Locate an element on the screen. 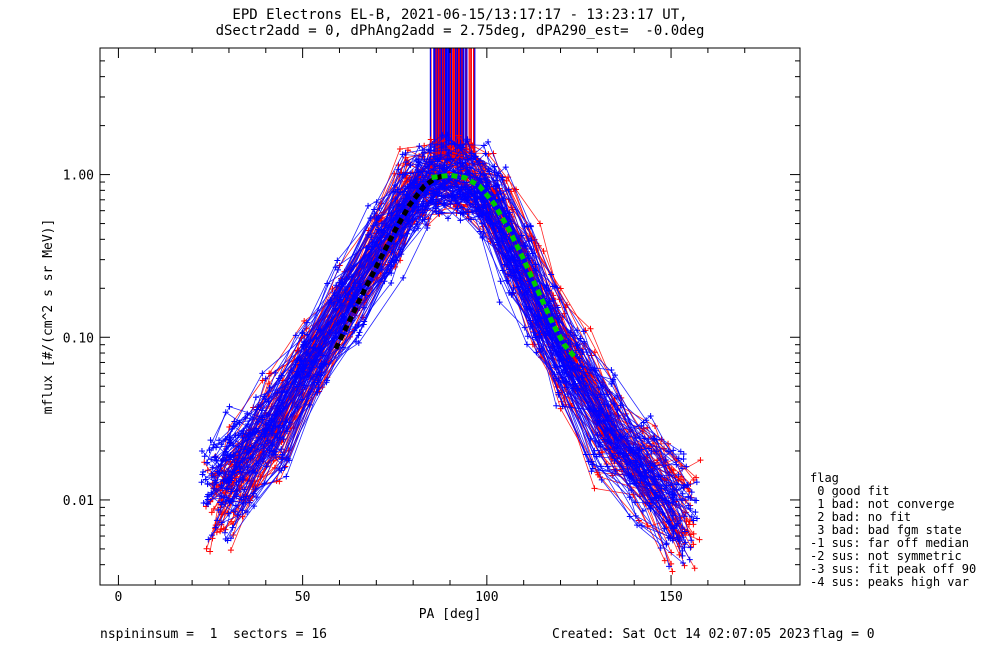  legend-entry: -3 sus: fit peak off 90 is located at coordinates (893, 569).